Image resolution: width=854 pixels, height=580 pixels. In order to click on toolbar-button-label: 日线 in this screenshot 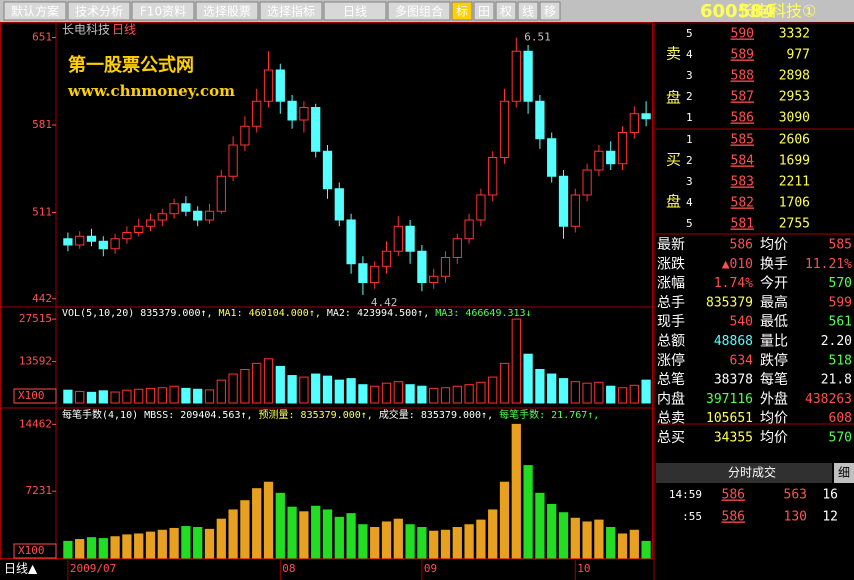, I will do `click(355, 12)`.